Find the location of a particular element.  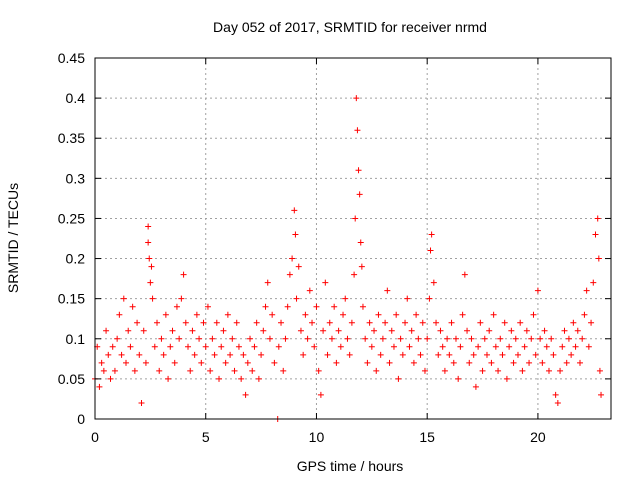

y-tick-label: 0.1 is located at coordinates (76, 339).